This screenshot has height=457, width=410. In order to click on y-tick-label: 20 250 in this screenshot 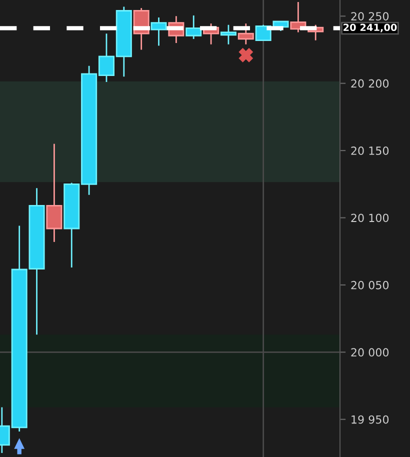, I will do `click(370, 16)`.